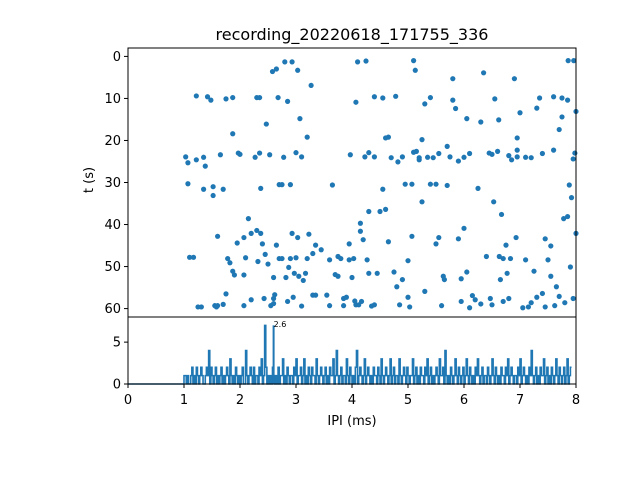  What do you see at coordinates (520, 400) in the screenshot?
I see `x-tick-label: 7` at bounding box center [520, 400].